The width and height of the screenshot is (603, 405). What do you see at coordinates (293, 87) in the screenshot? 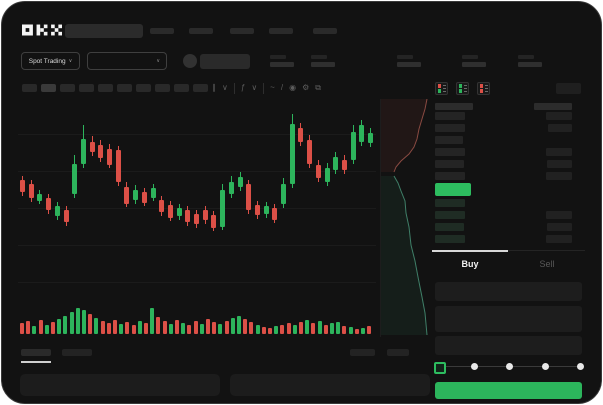
I see `screenshot-icon: ◉` at bounding box center [293, 87].